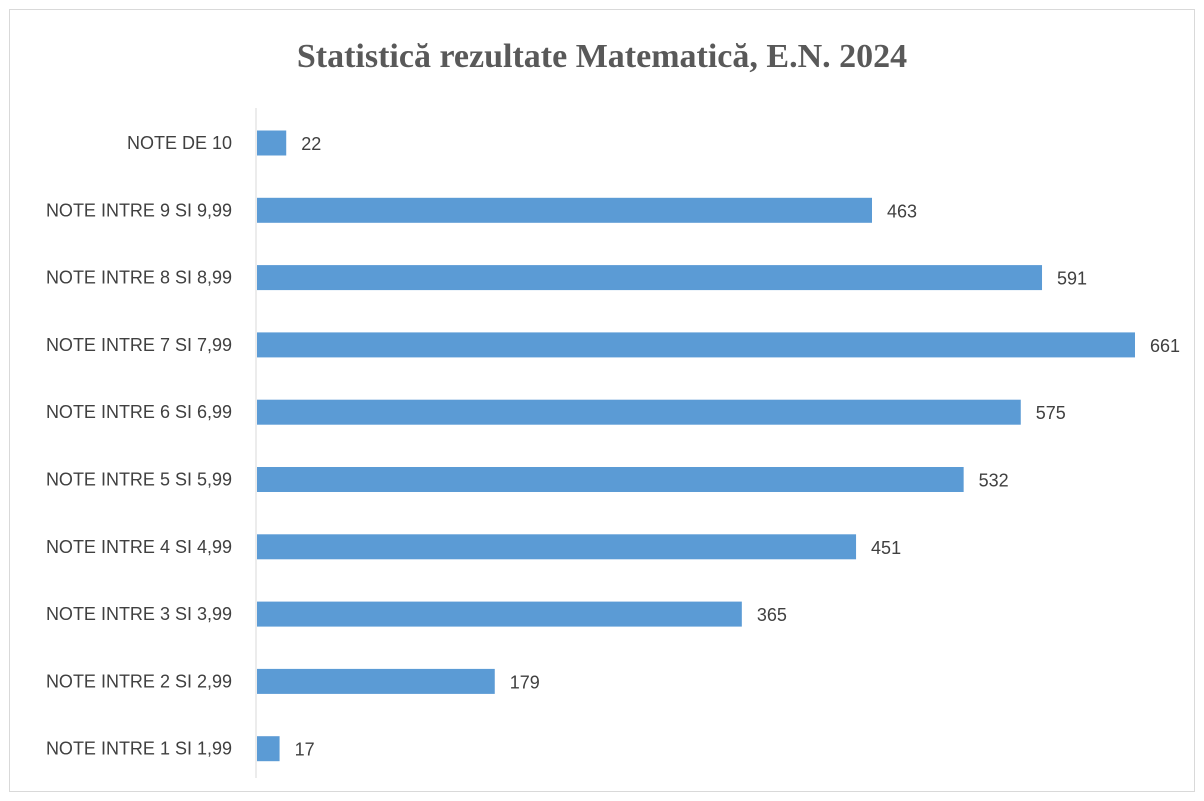 Image resolution: width=1204 pixels, height=801 pixels. What do you see at coordinates (139, 749) in the screenshot?
I see `category-label: NOTE INTRE 1 SI 1,99` at bounding box center [139, 749].